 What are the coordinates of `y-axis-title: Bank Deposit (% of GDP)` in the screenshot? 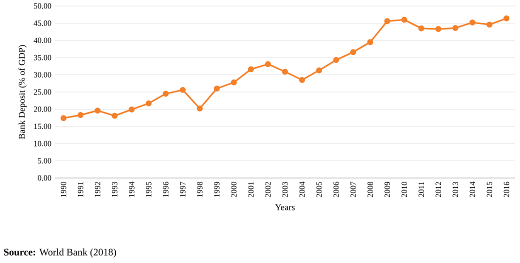 It's located at (22, 92).